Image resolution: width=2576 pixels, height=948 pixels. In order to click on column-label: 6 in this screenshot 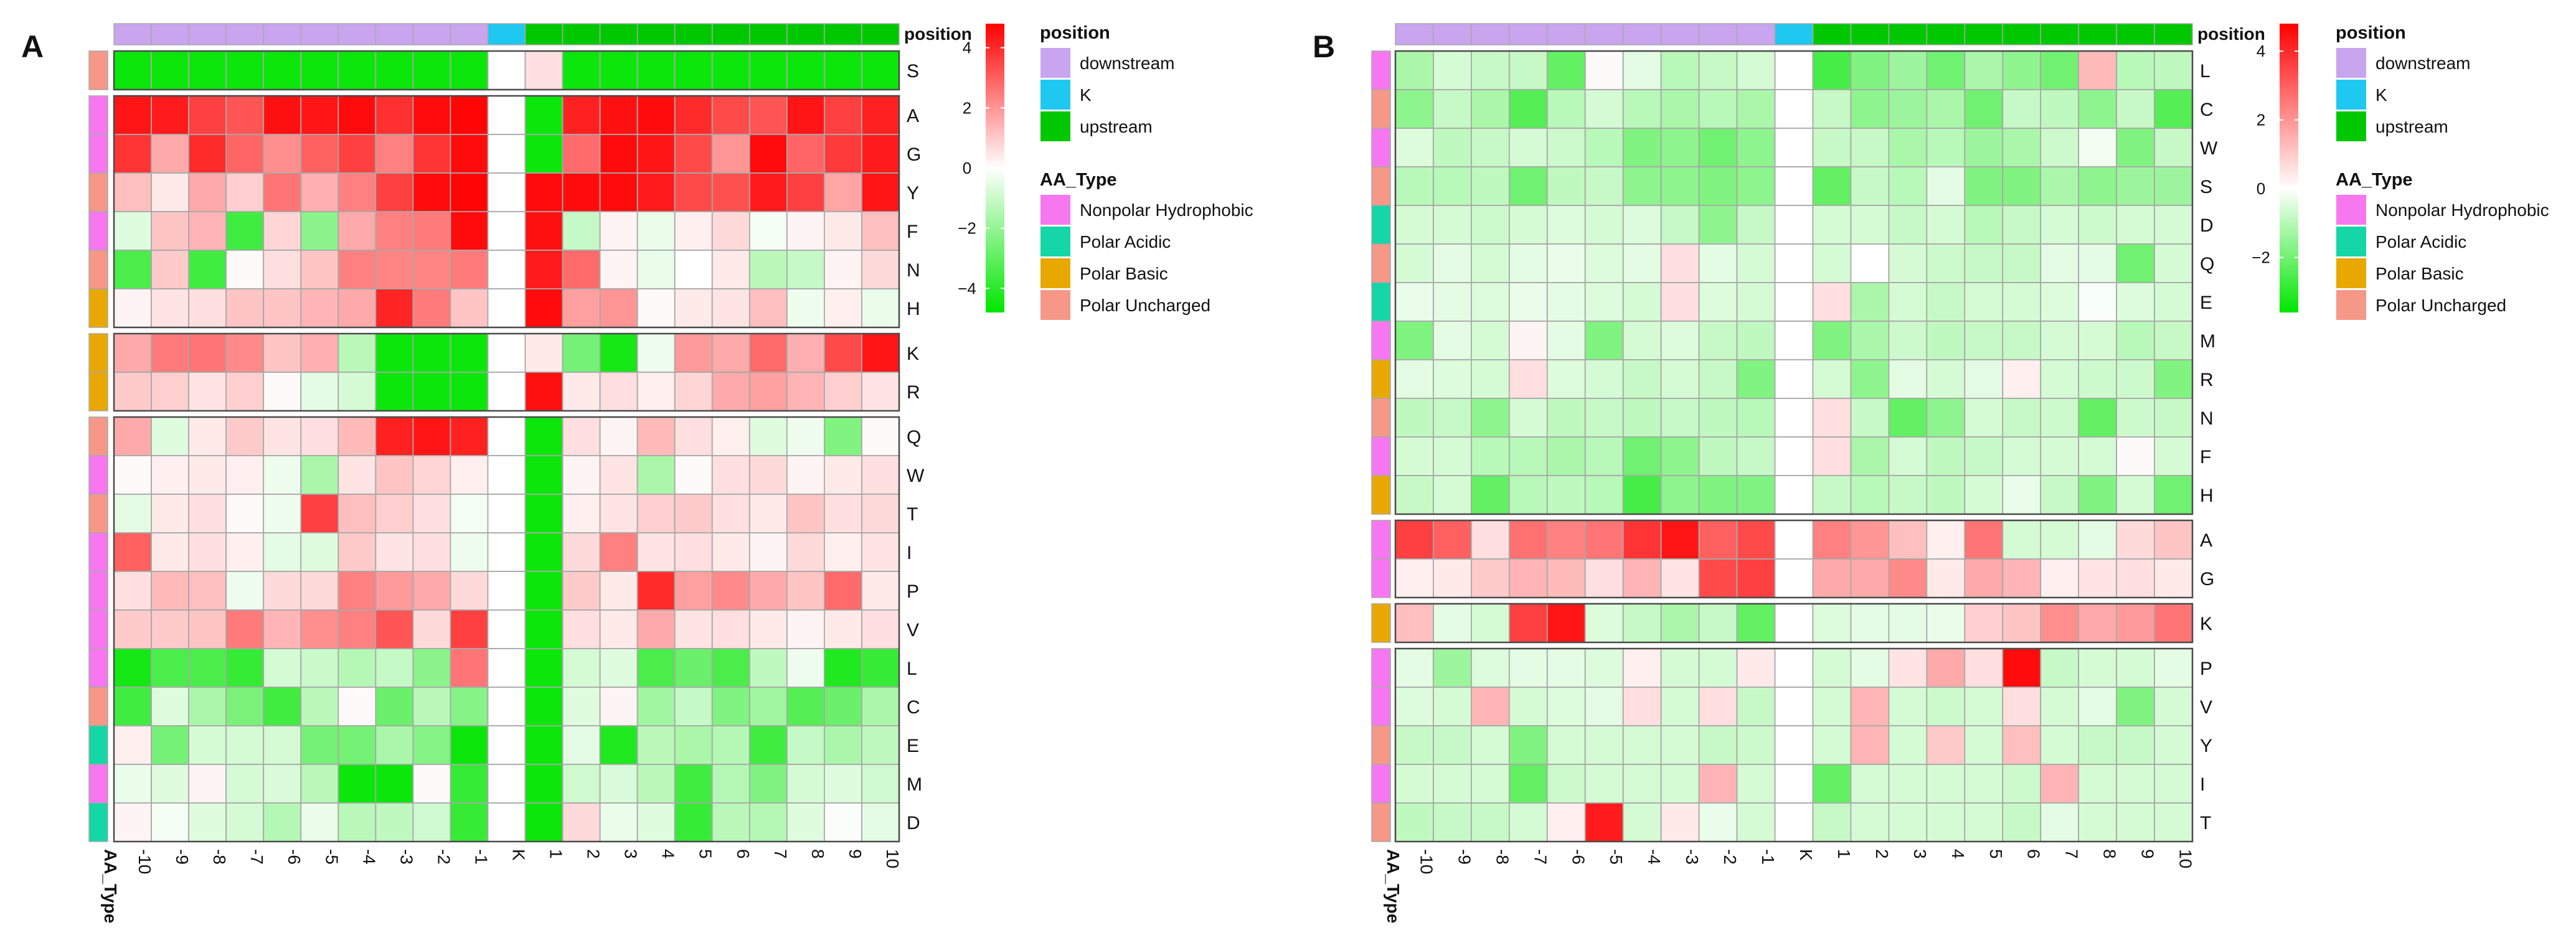, I will do `click(2034, 854)`.